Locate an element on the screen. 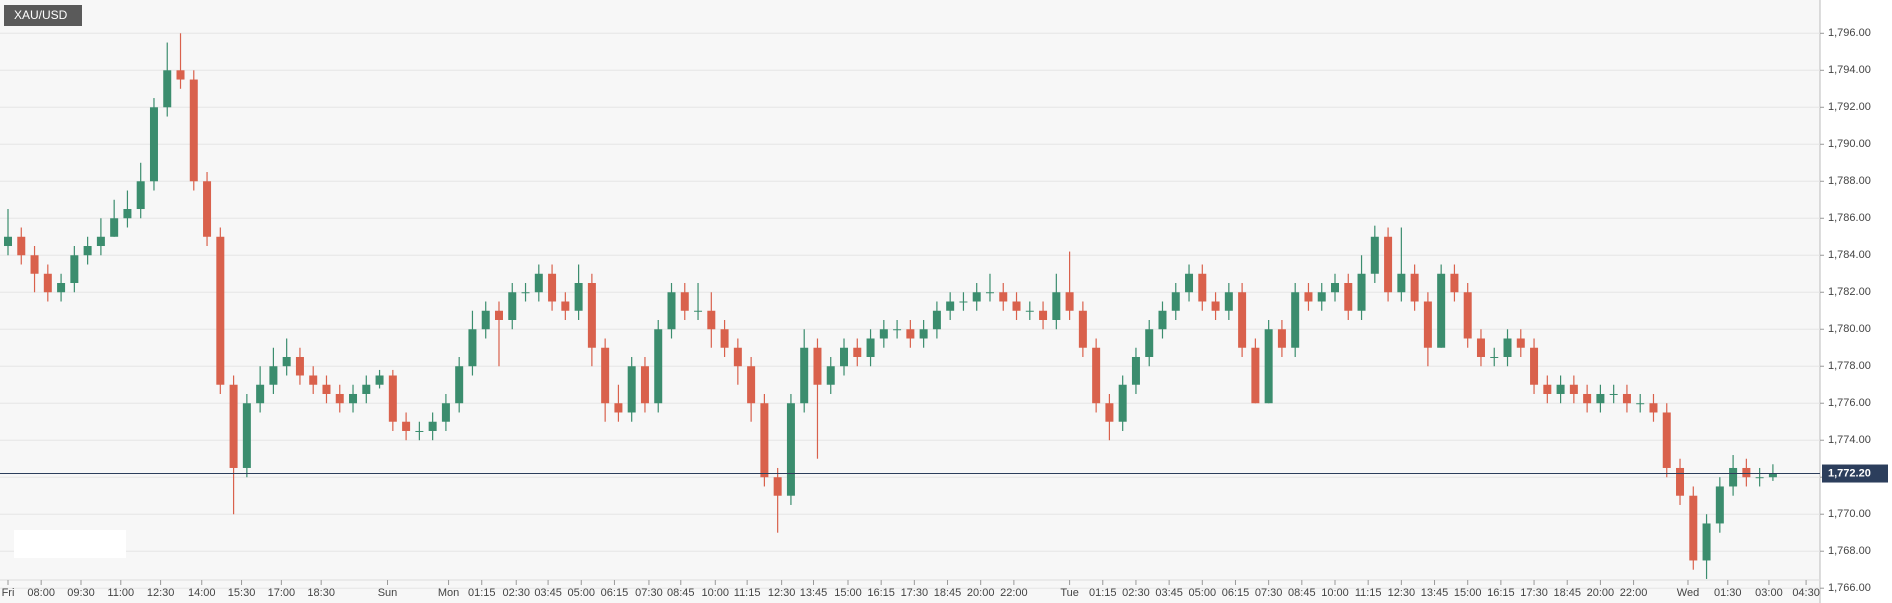 The height and width of the screenshot is (603, 1892). x-tick-label: 03:45 is located at coordinates (548, 593).